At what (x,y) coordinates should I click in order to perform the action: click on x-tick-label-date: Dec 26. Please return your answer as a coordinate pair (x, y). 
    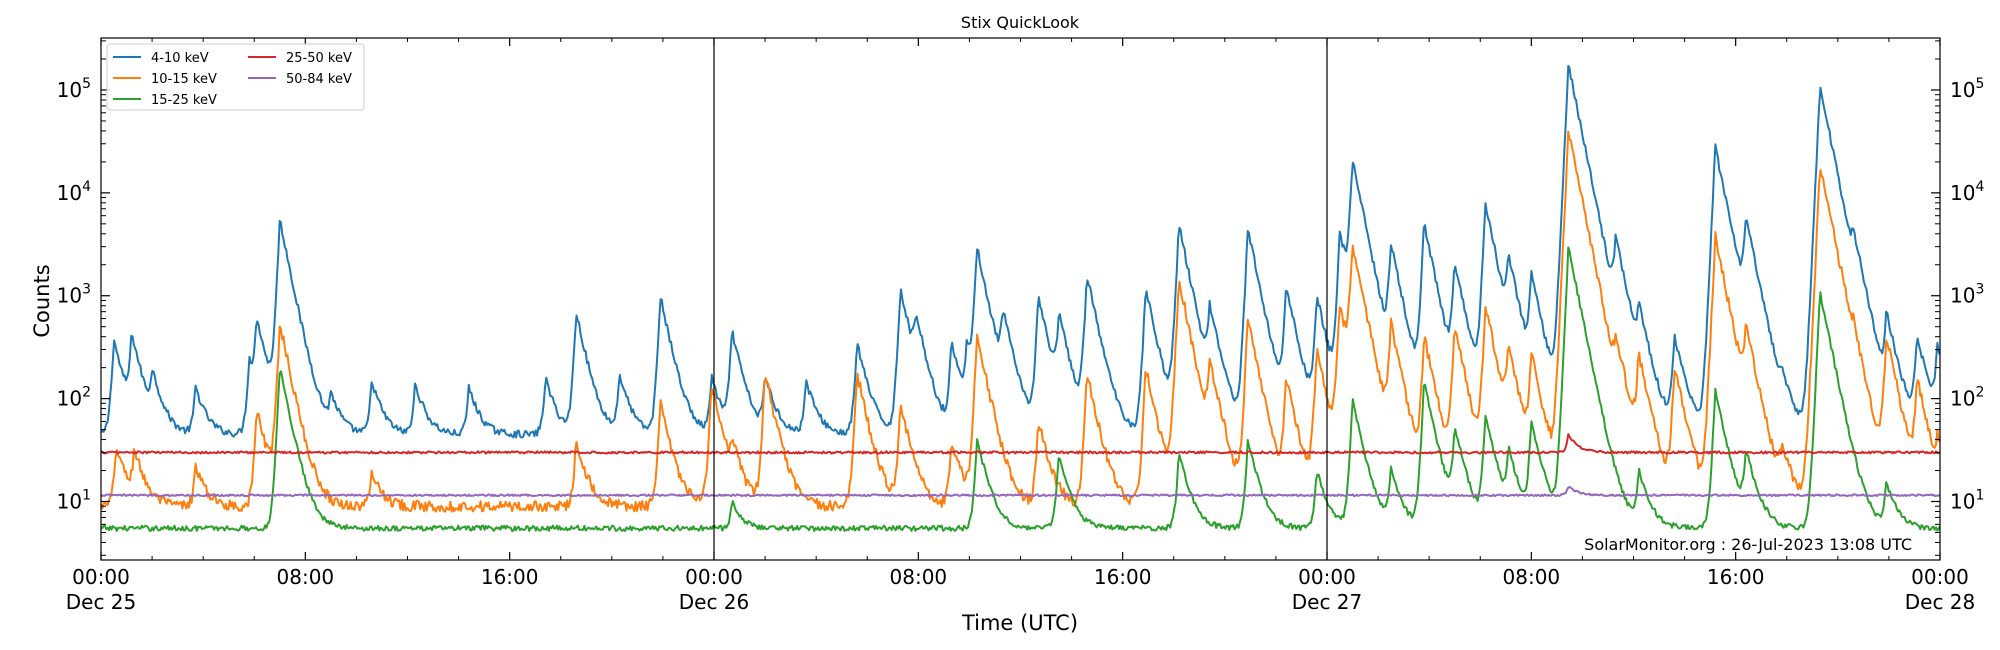
    Looking at the image, I should click on (714, 602).